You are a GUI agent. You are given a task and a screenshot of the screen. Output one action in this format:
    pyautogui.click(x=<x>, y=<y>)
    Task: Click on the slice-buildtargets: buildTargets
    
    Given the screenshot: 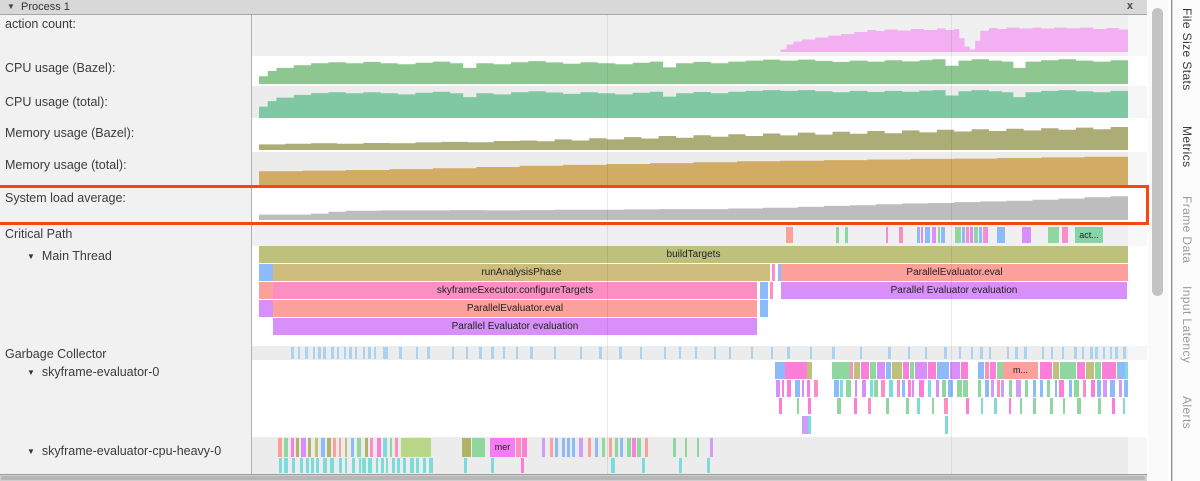 What is the action you would take?
    pyautogui.click(x=693, y=254)
    